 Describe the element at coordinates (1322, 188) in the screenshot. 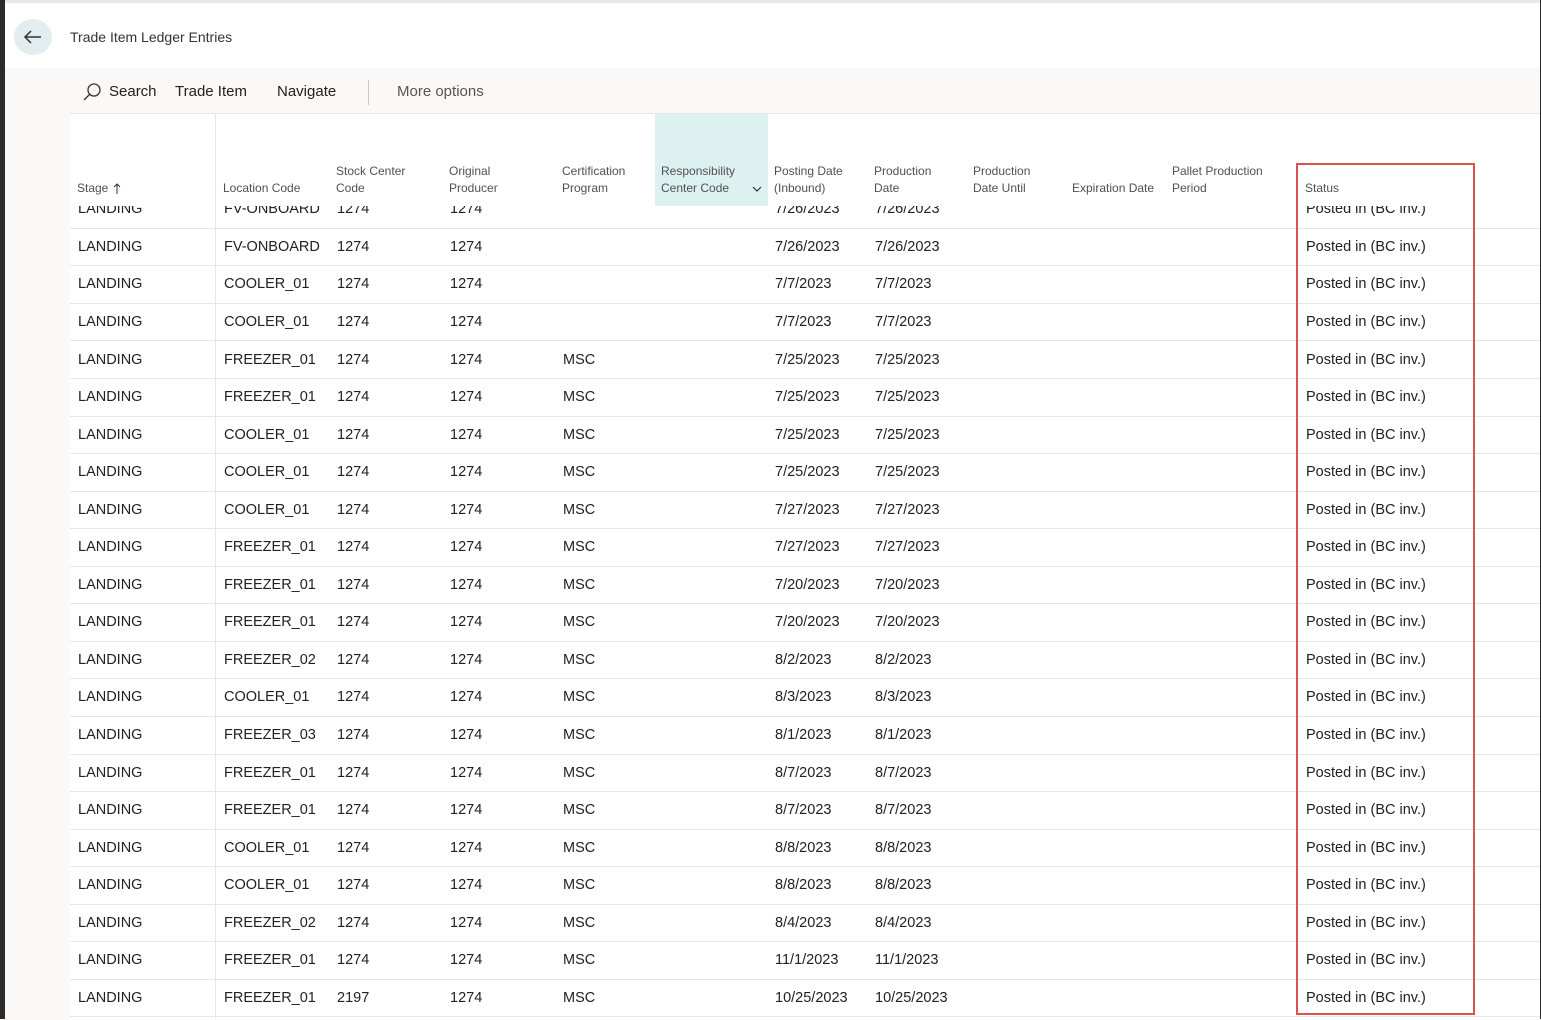

I see `column-header: Status` at that location.